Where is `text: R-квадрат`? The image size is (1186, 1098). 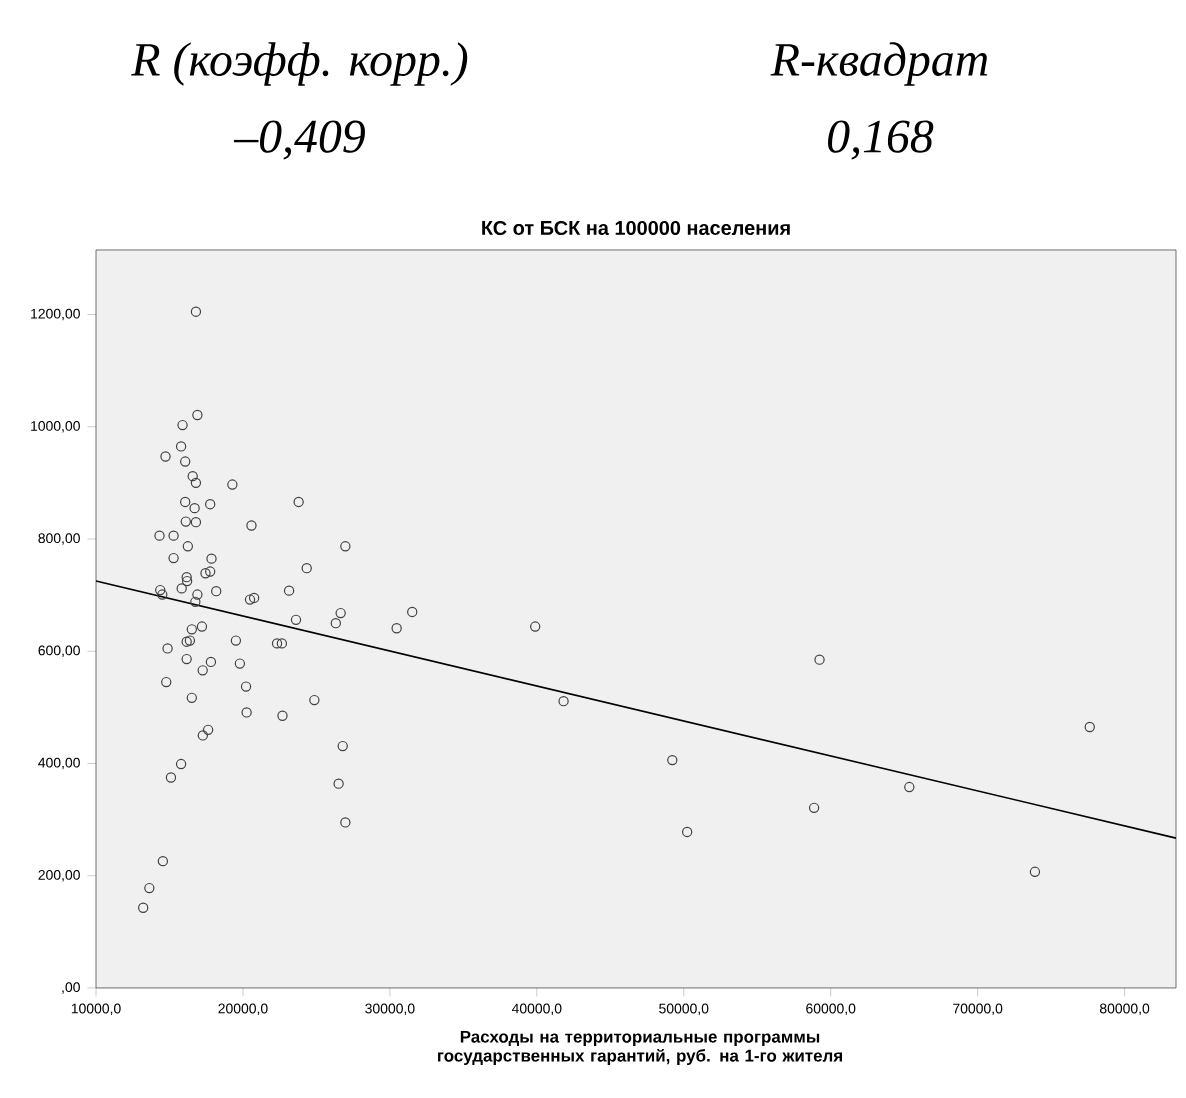
text: R-квадрат is located at coordinates (879, 64).